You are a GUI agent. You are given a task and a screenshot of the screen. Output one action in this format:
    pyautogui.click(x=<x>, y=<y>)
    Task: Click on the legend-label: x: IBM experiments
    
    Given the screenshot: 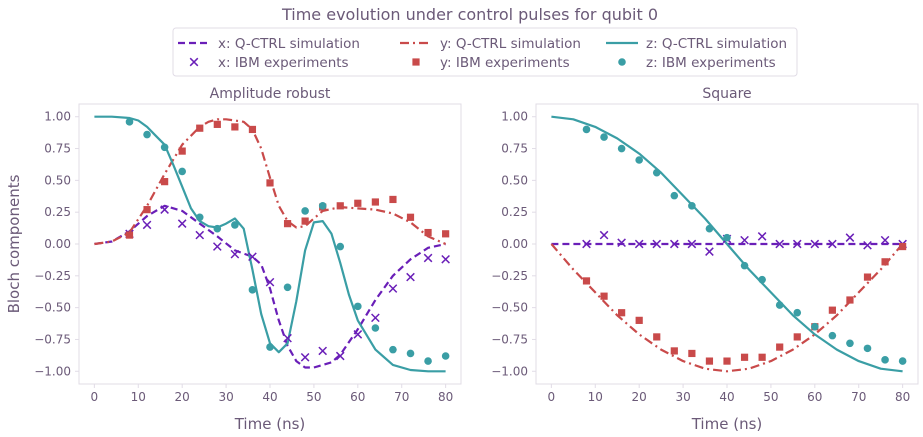 What is the action you would take?
    pyautogui.click(x=283, y=63)
    